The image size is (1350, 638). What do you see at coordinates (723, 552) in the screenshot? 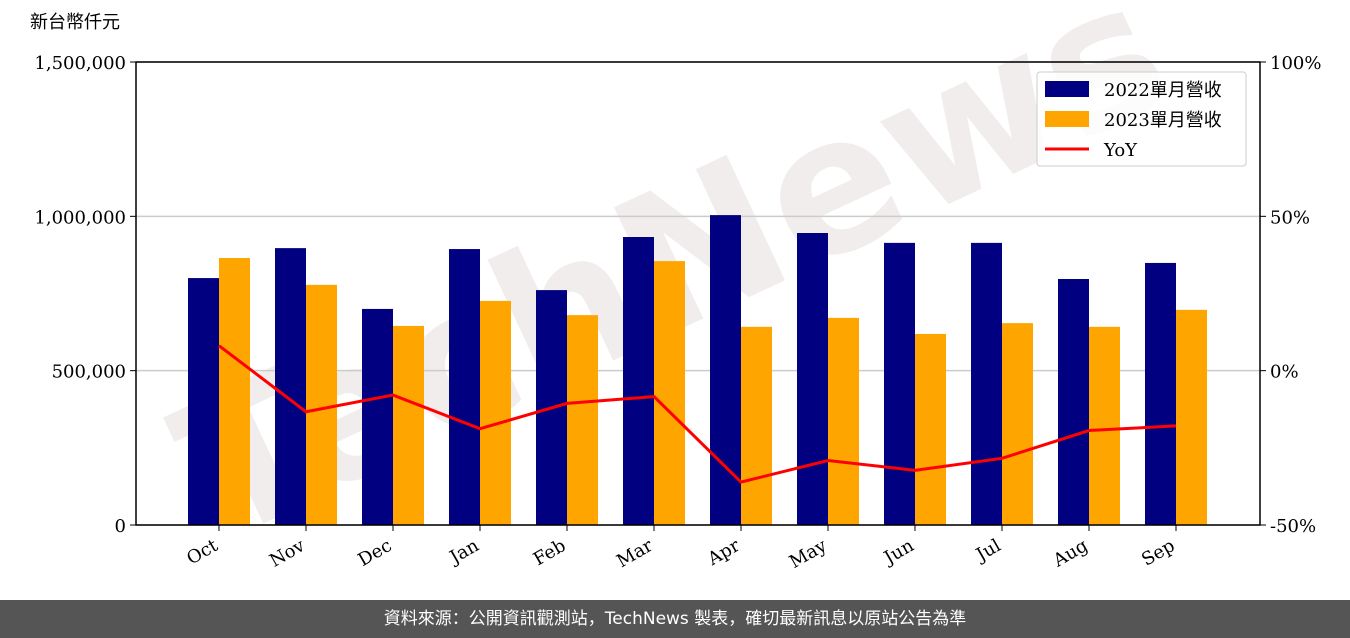
I see `x-tick-label: Apr` at bounding box center [723, 552].